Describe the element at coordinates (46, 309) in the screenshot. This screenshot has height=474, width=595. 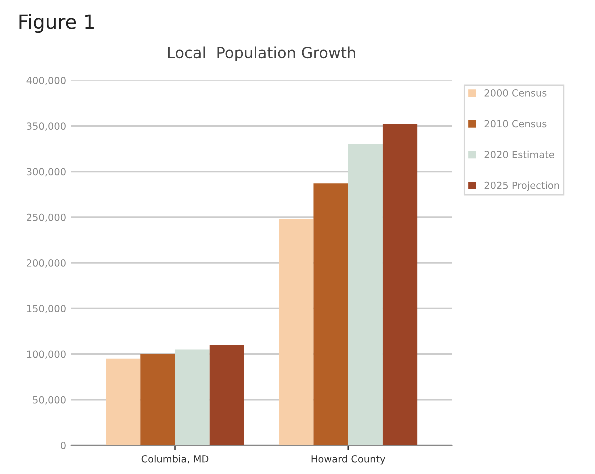
I see `y-tick-label: 150,000` at that location.